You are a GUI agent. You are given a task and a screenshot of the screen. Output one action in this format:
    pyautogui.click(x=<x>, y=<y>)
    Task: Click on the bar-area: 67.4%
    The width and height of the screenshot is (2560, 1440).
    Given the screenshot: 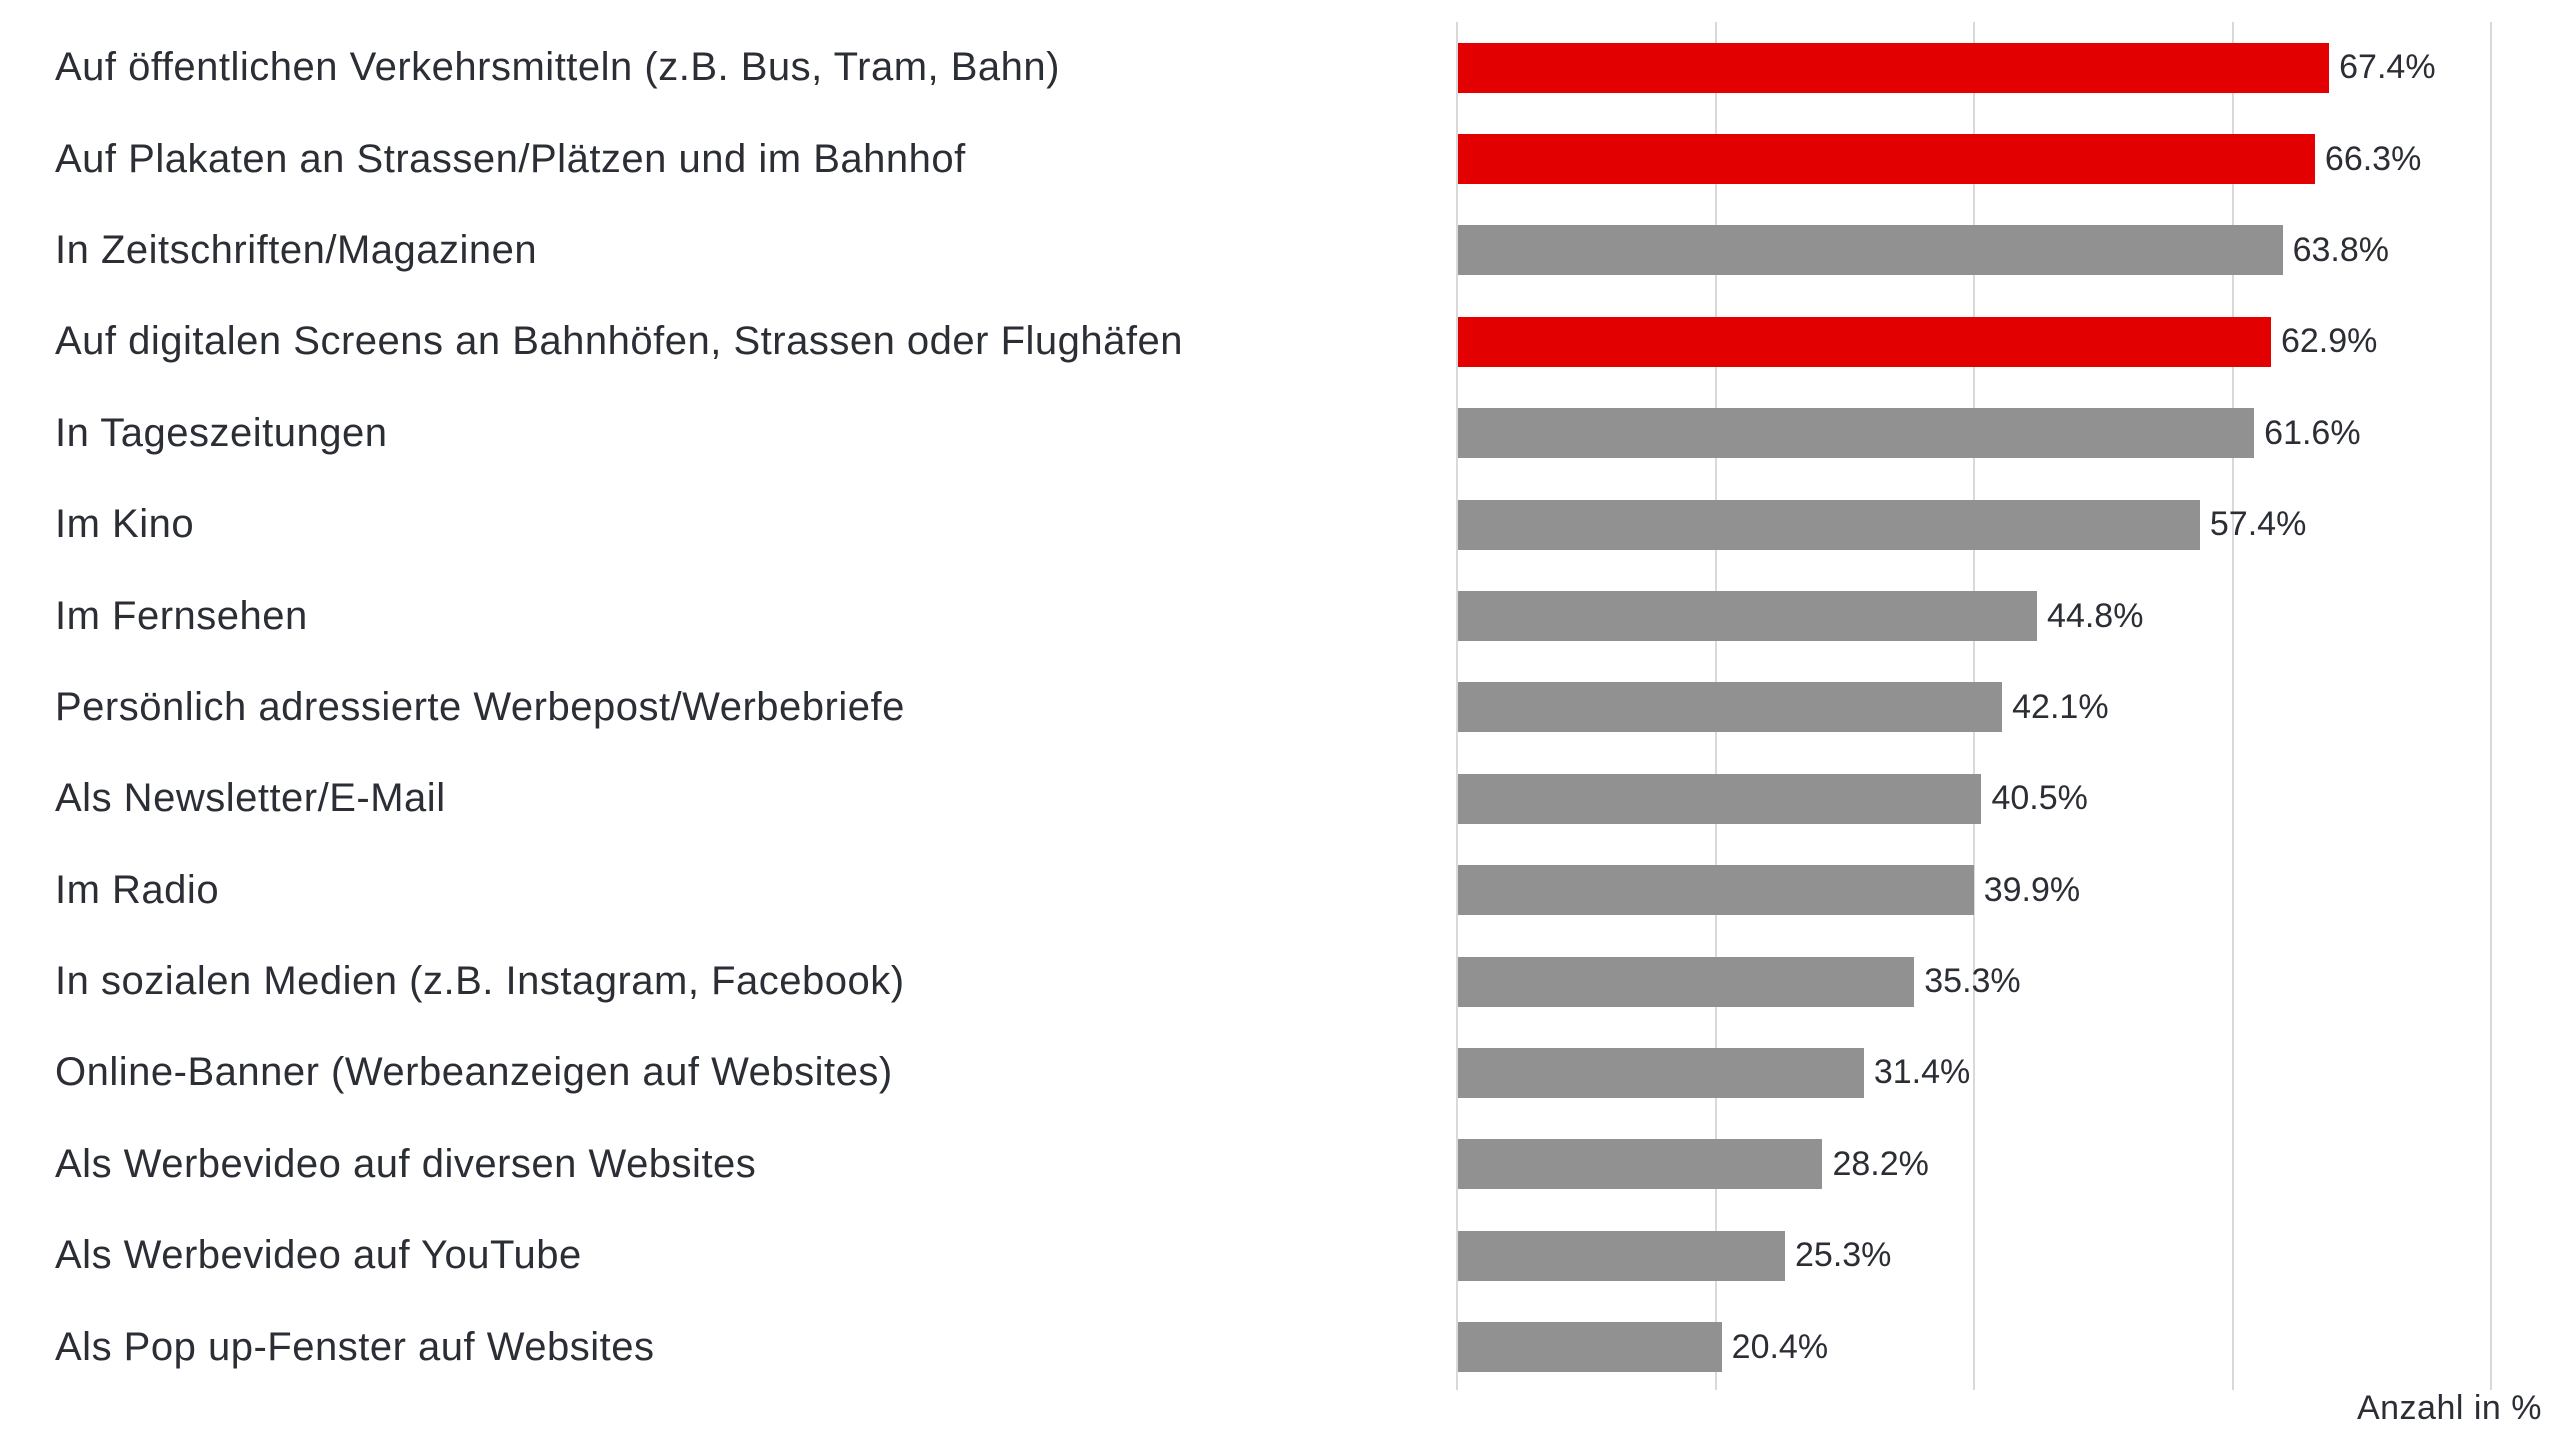 What is the action you would take?
    pyautogui.click(x=2008, y=67)
    